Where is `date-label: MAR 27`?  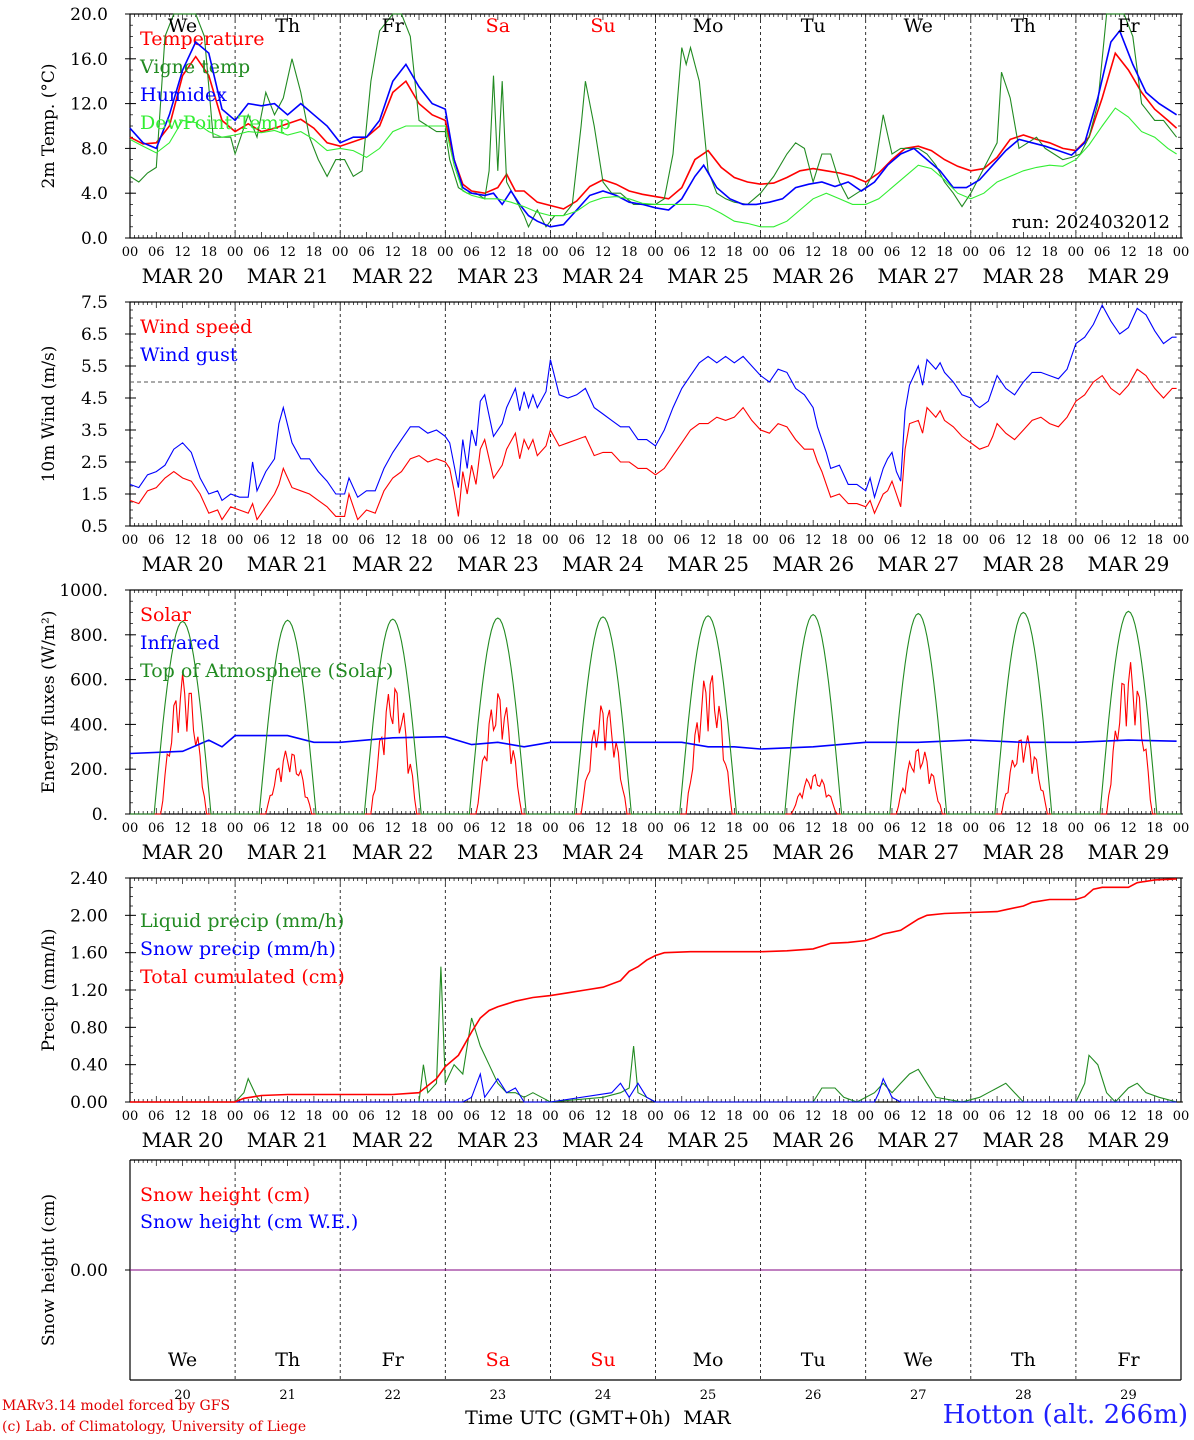 date-label: MAR 27 is located at coordinates (918, 1140).